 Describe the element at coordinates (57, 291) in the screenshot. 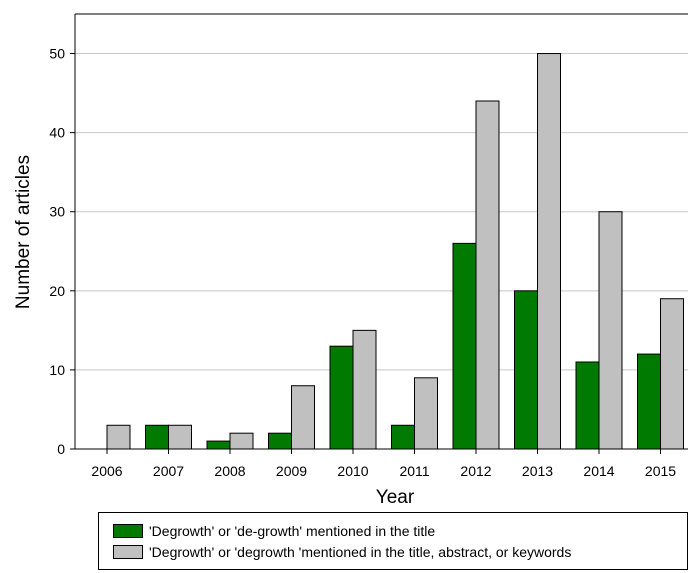

I see `y-tick-label: 20` at that location.